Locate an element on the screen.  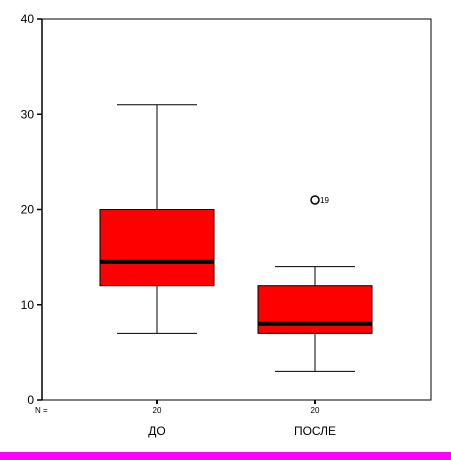
y-tick-label: 40 is located at coordinates (28, 19).